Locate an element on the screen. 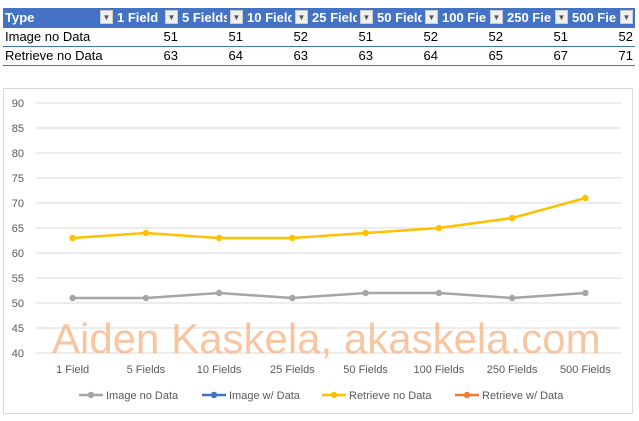 Image resolution: width=639 pixels, height=421 pixels. column-header: 25 Fields▼ is located at coordinates (342, 17).